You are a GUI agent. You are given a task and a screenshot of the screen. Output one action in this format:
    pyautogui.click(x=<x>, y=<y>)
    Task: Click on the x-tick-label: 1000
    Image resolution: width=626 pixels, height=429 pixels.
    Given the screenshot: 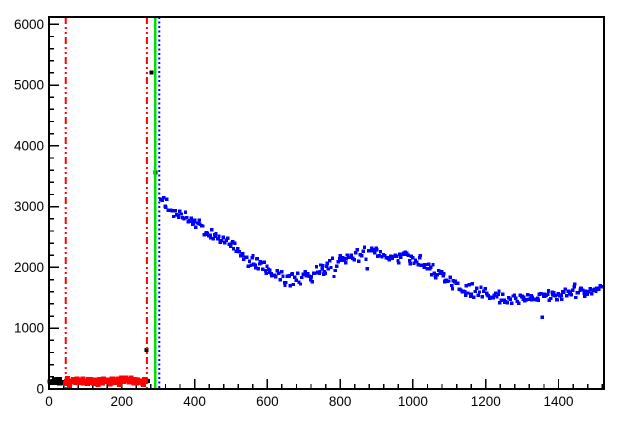 What is the action you would take?
    pyautogui.click(x=413, y=401)
    